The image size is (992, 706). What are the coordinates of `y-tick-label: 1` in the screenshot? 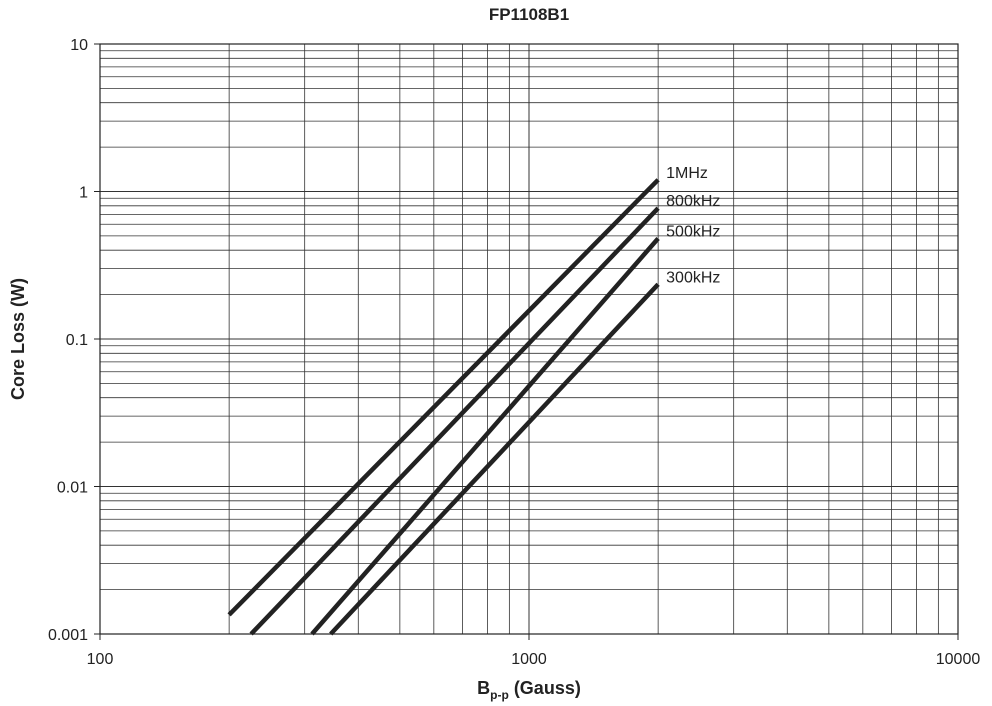 It's located at (83, 193).